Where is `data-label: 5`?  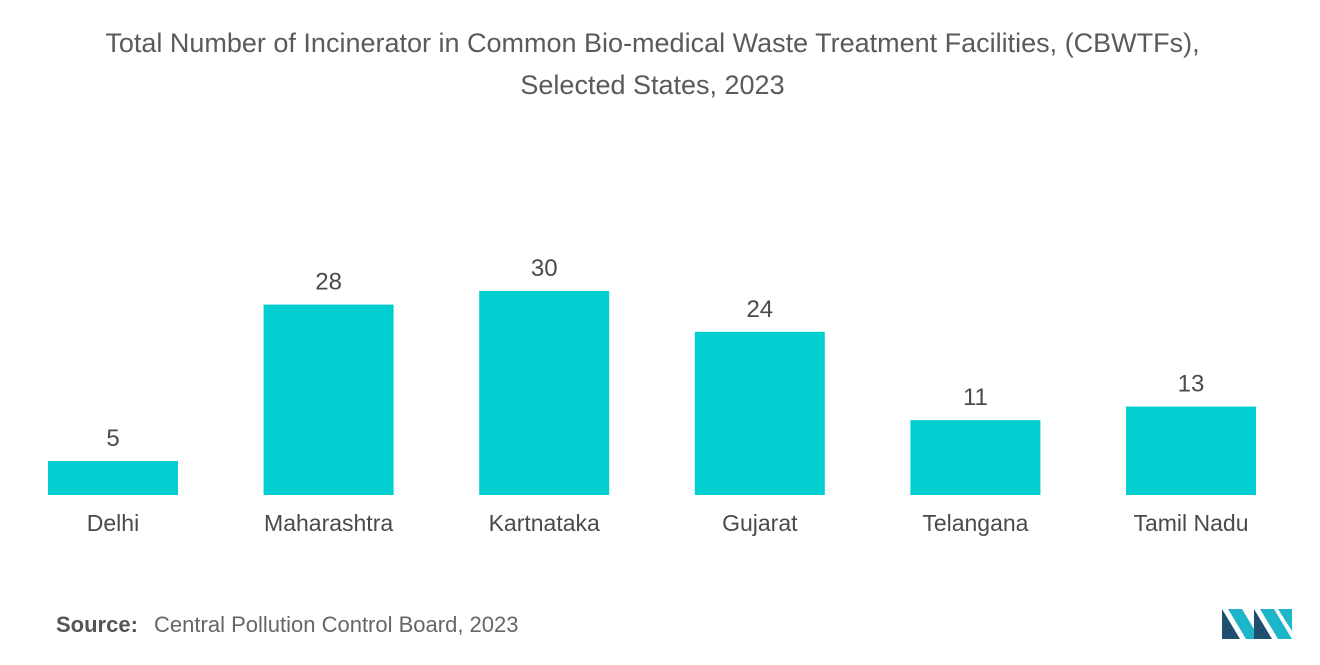 data-label: 5 is located at coordinates (112, 438).